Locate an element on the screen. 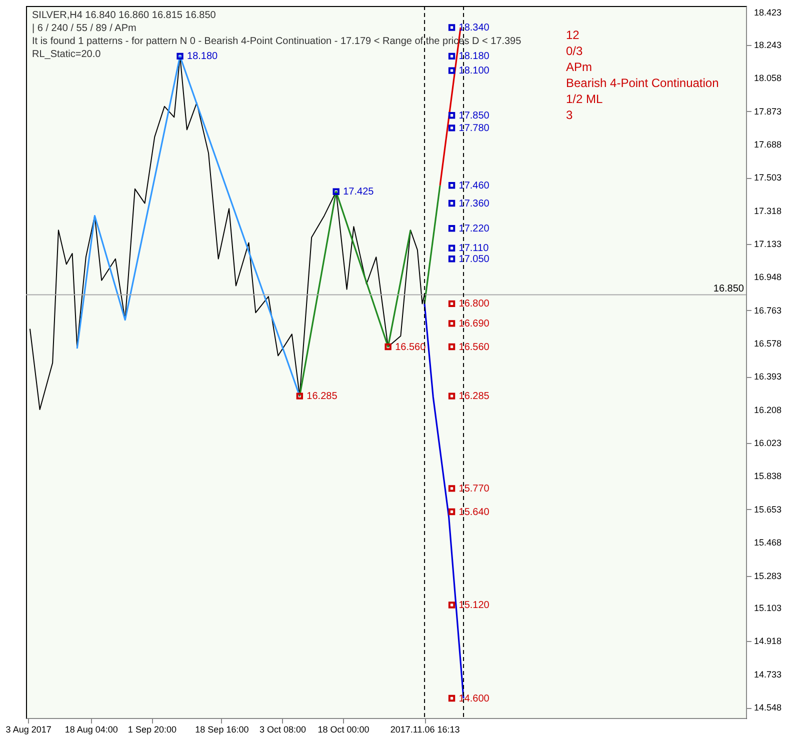 This screenshot has height=739, width=787. y-tick-label: 16.023 is located at coordinates (768, 443).